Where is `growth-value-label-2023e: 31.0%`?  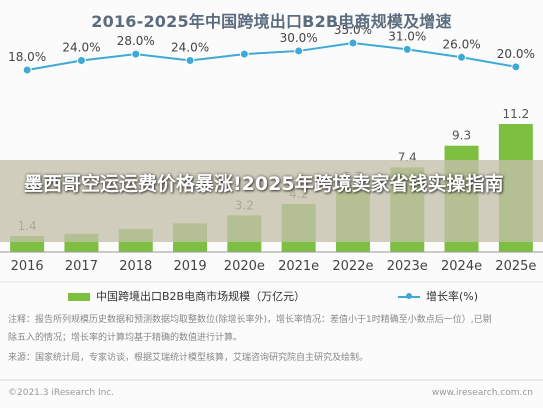 growth-value-label-2023e: 31.0% is located at coordinates (407, 36).